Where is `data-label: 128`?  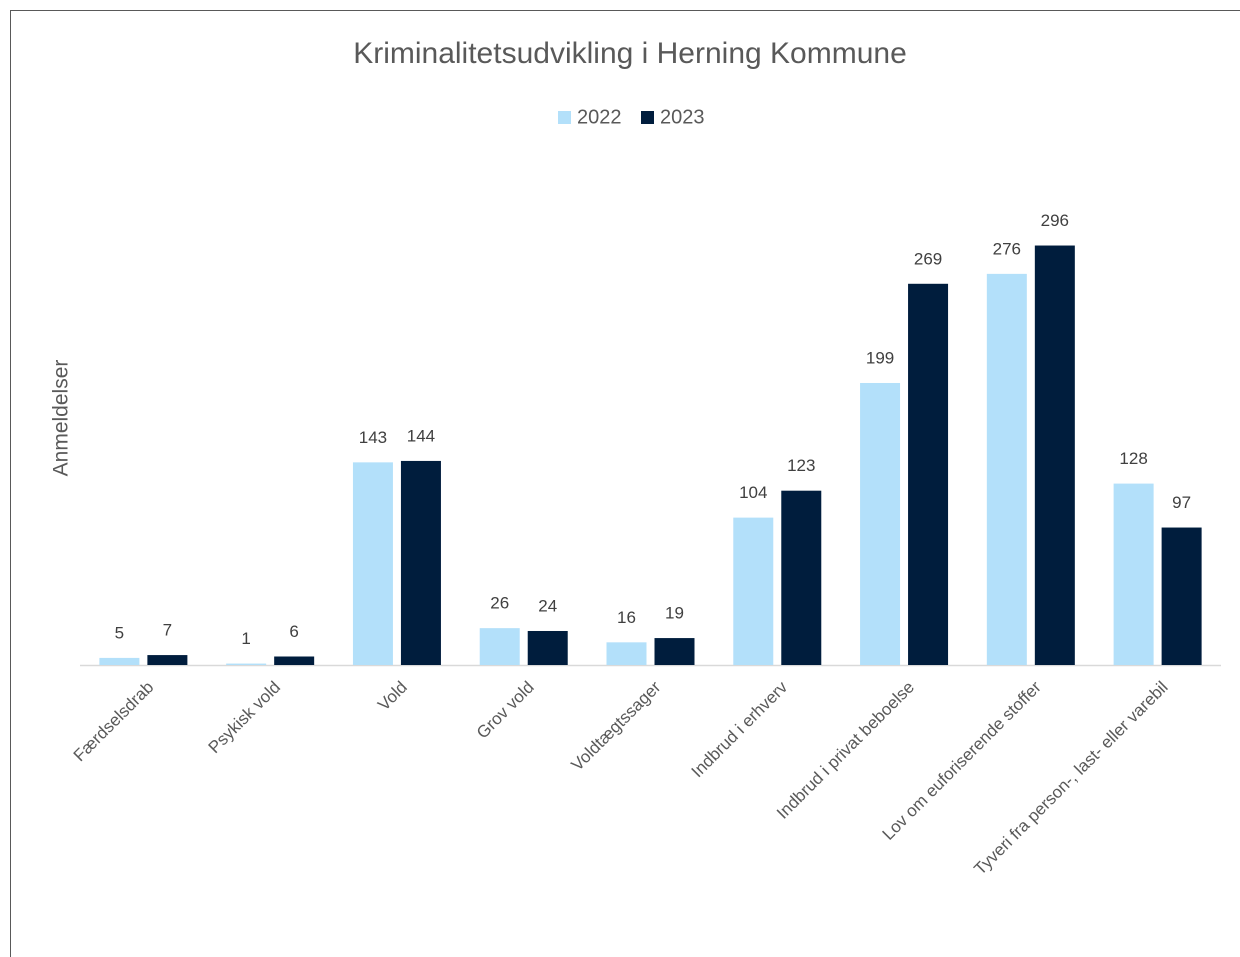 data-label: 128 is located at coordinates (1133, 458).